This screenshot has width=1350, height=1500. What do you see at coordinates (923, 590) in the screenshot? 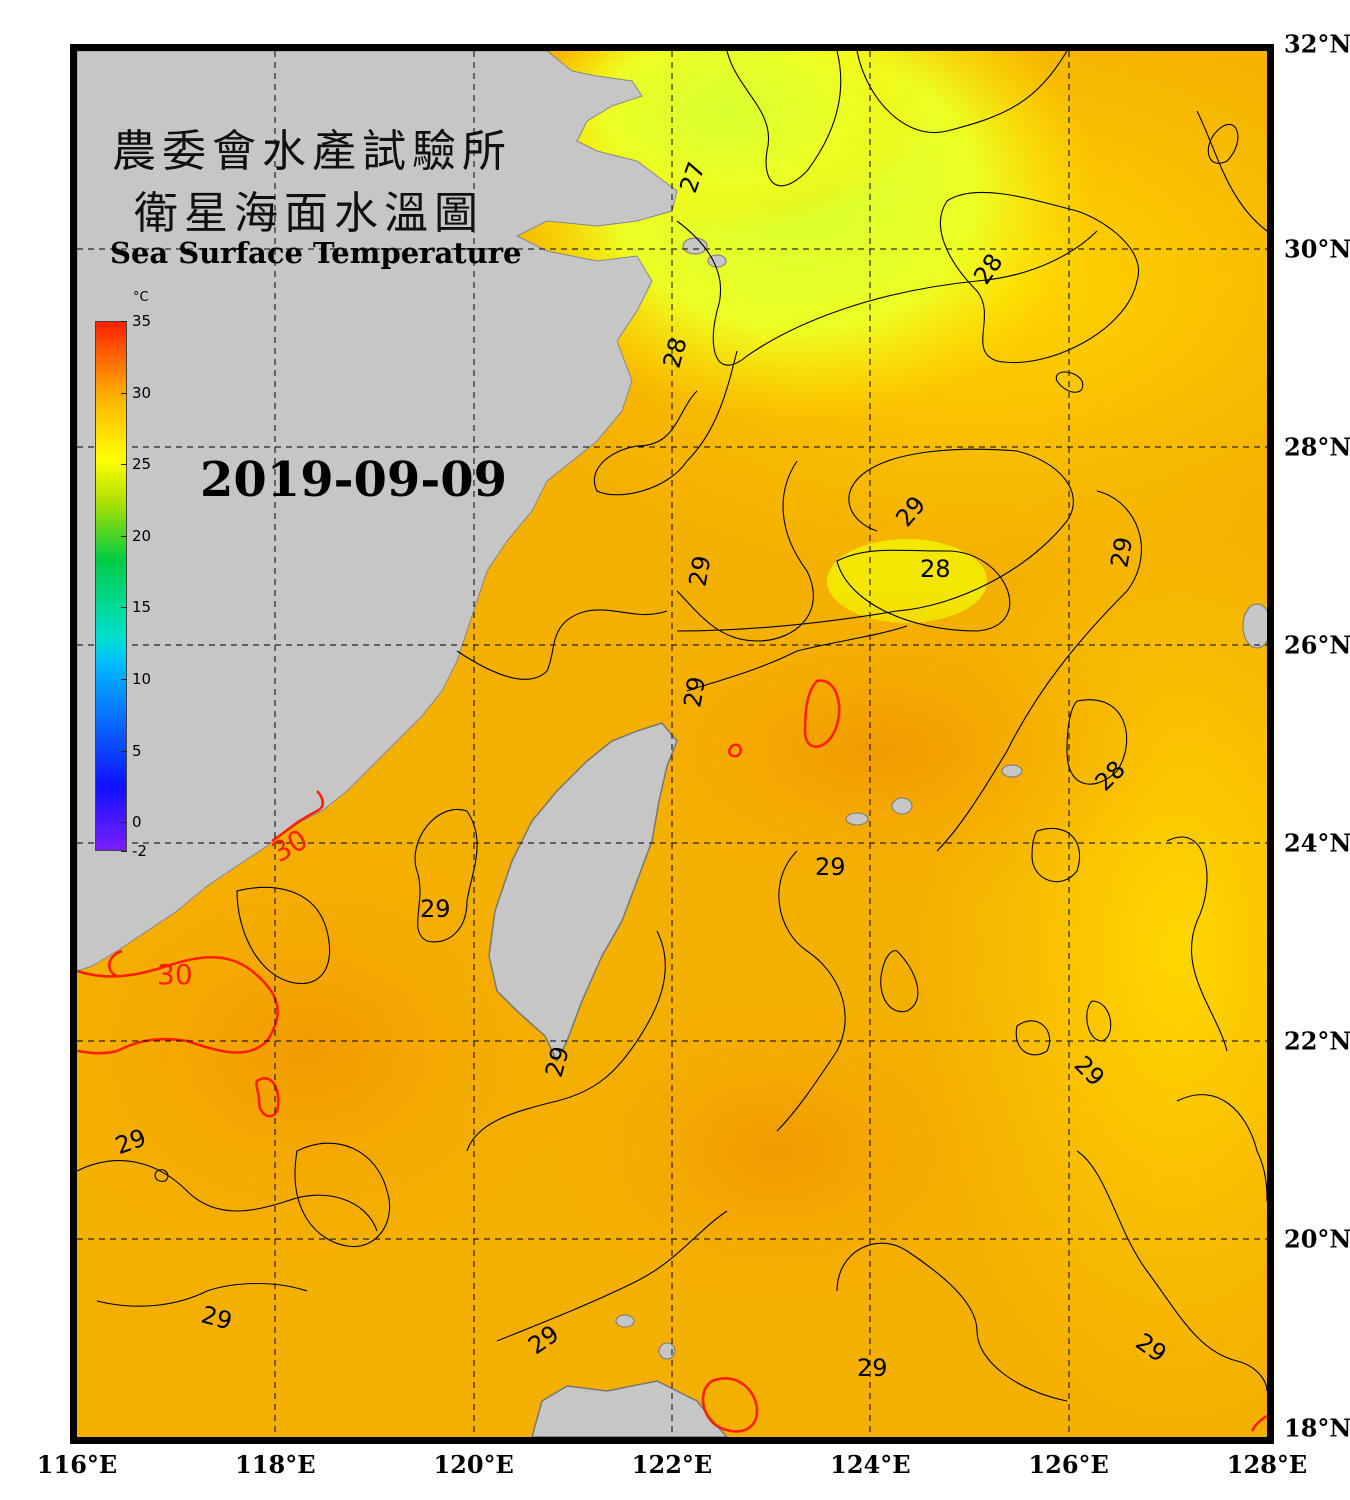
I see `contour-28-ring-mid` at bounding box center [923, 590].